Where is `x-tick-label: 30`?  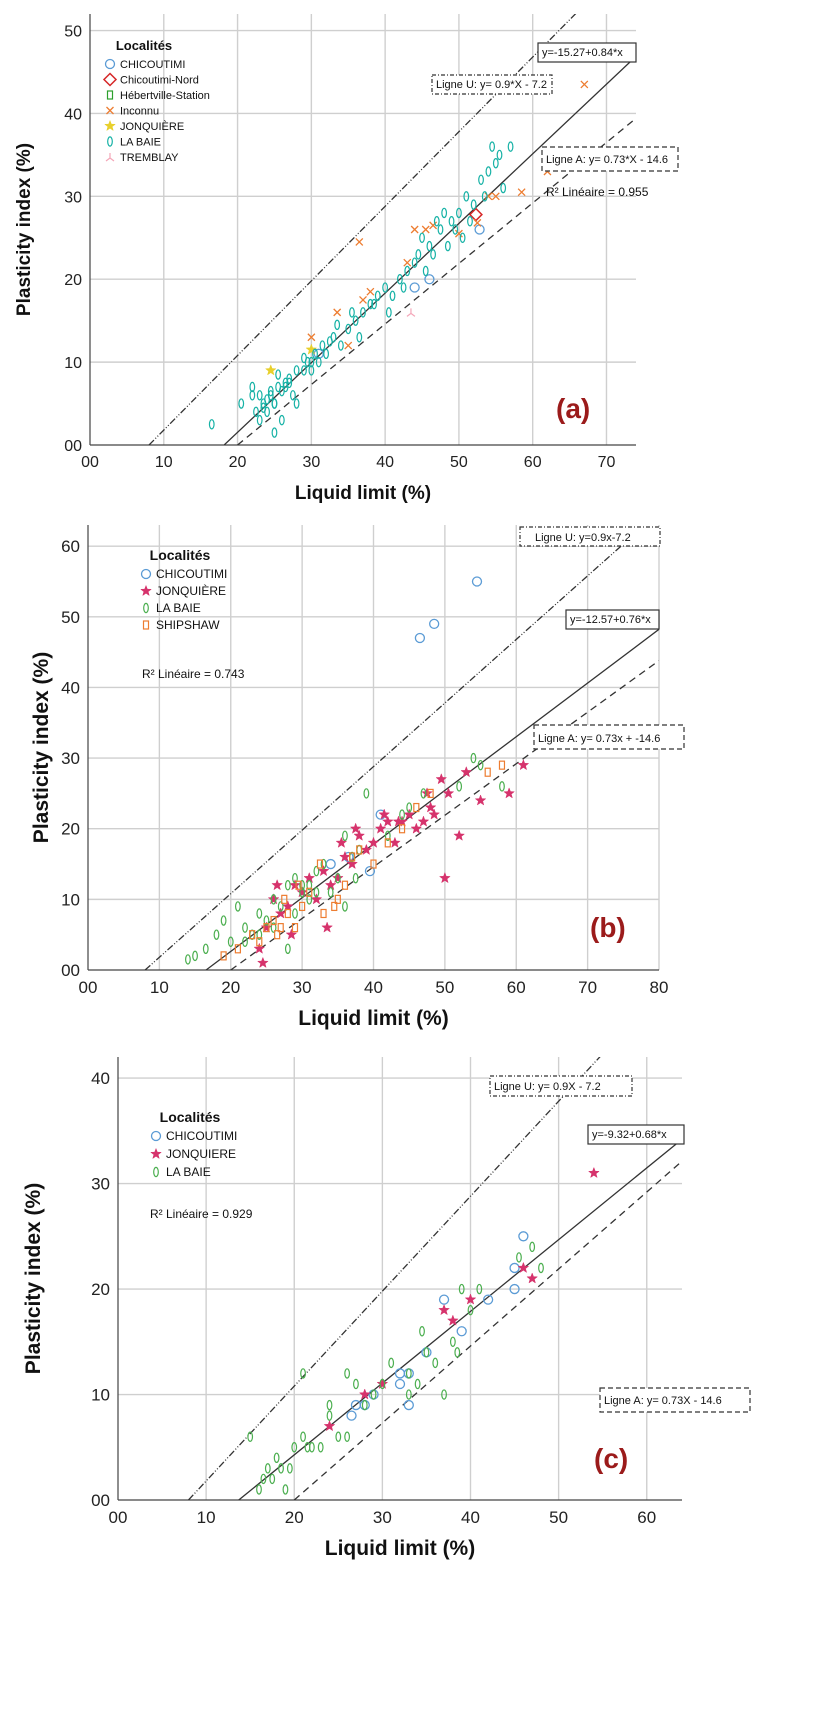 x-tick-label: 30 is located at coordinates (382, 1517).